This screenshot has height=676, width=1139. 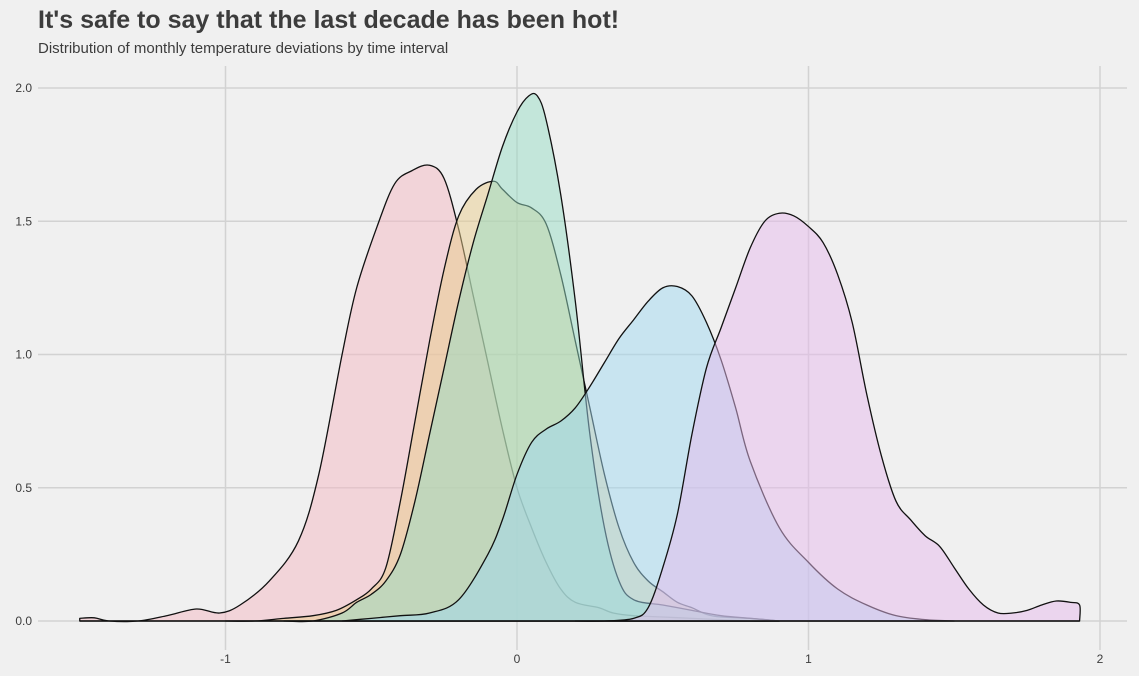 I want to click on y-axis: 0.0 0.5 1.0 1.5 2.0, so click(x=23, y=354).